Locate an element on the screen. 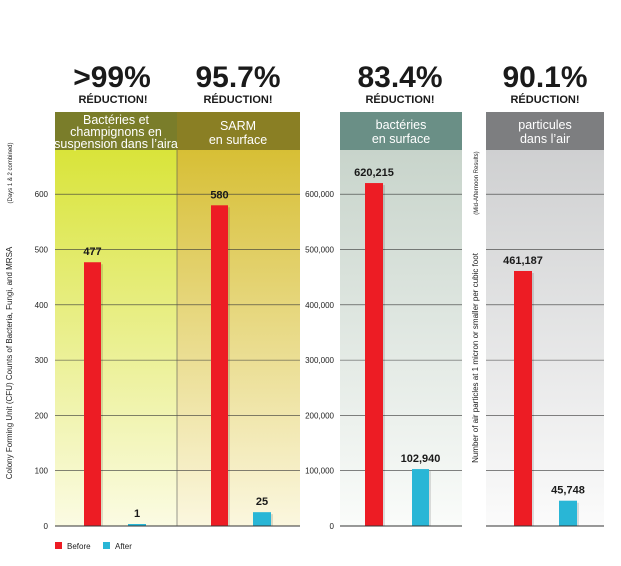 This screenshot has width=621, height=566. y-tick-label: 500 is located at coordinates (42, 250).